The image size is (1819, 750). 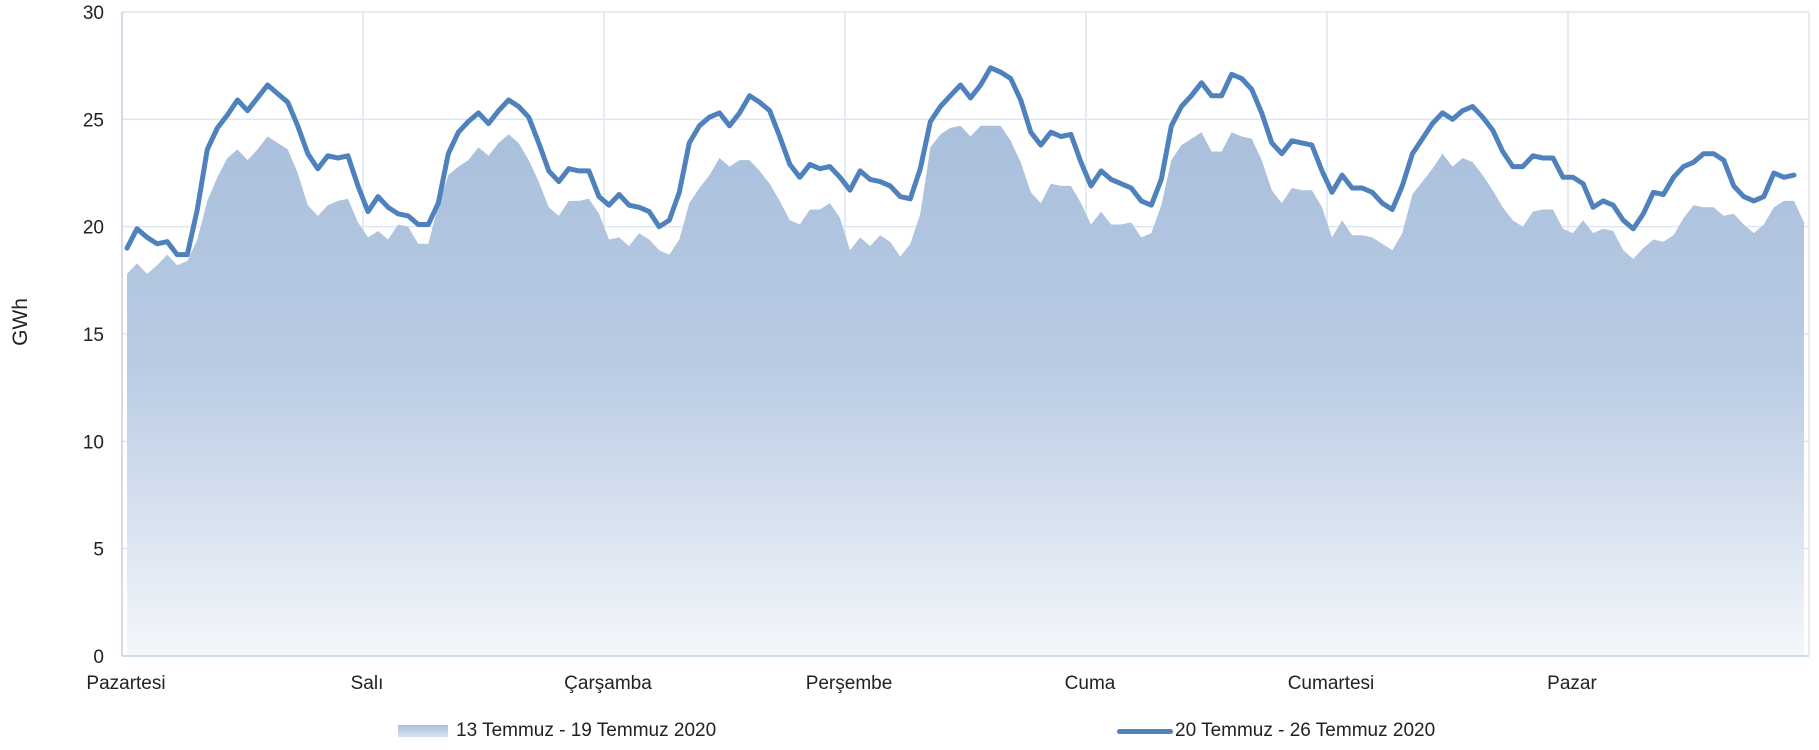 I want to click on y-tick-label: 0, so click(x=98, y=657).